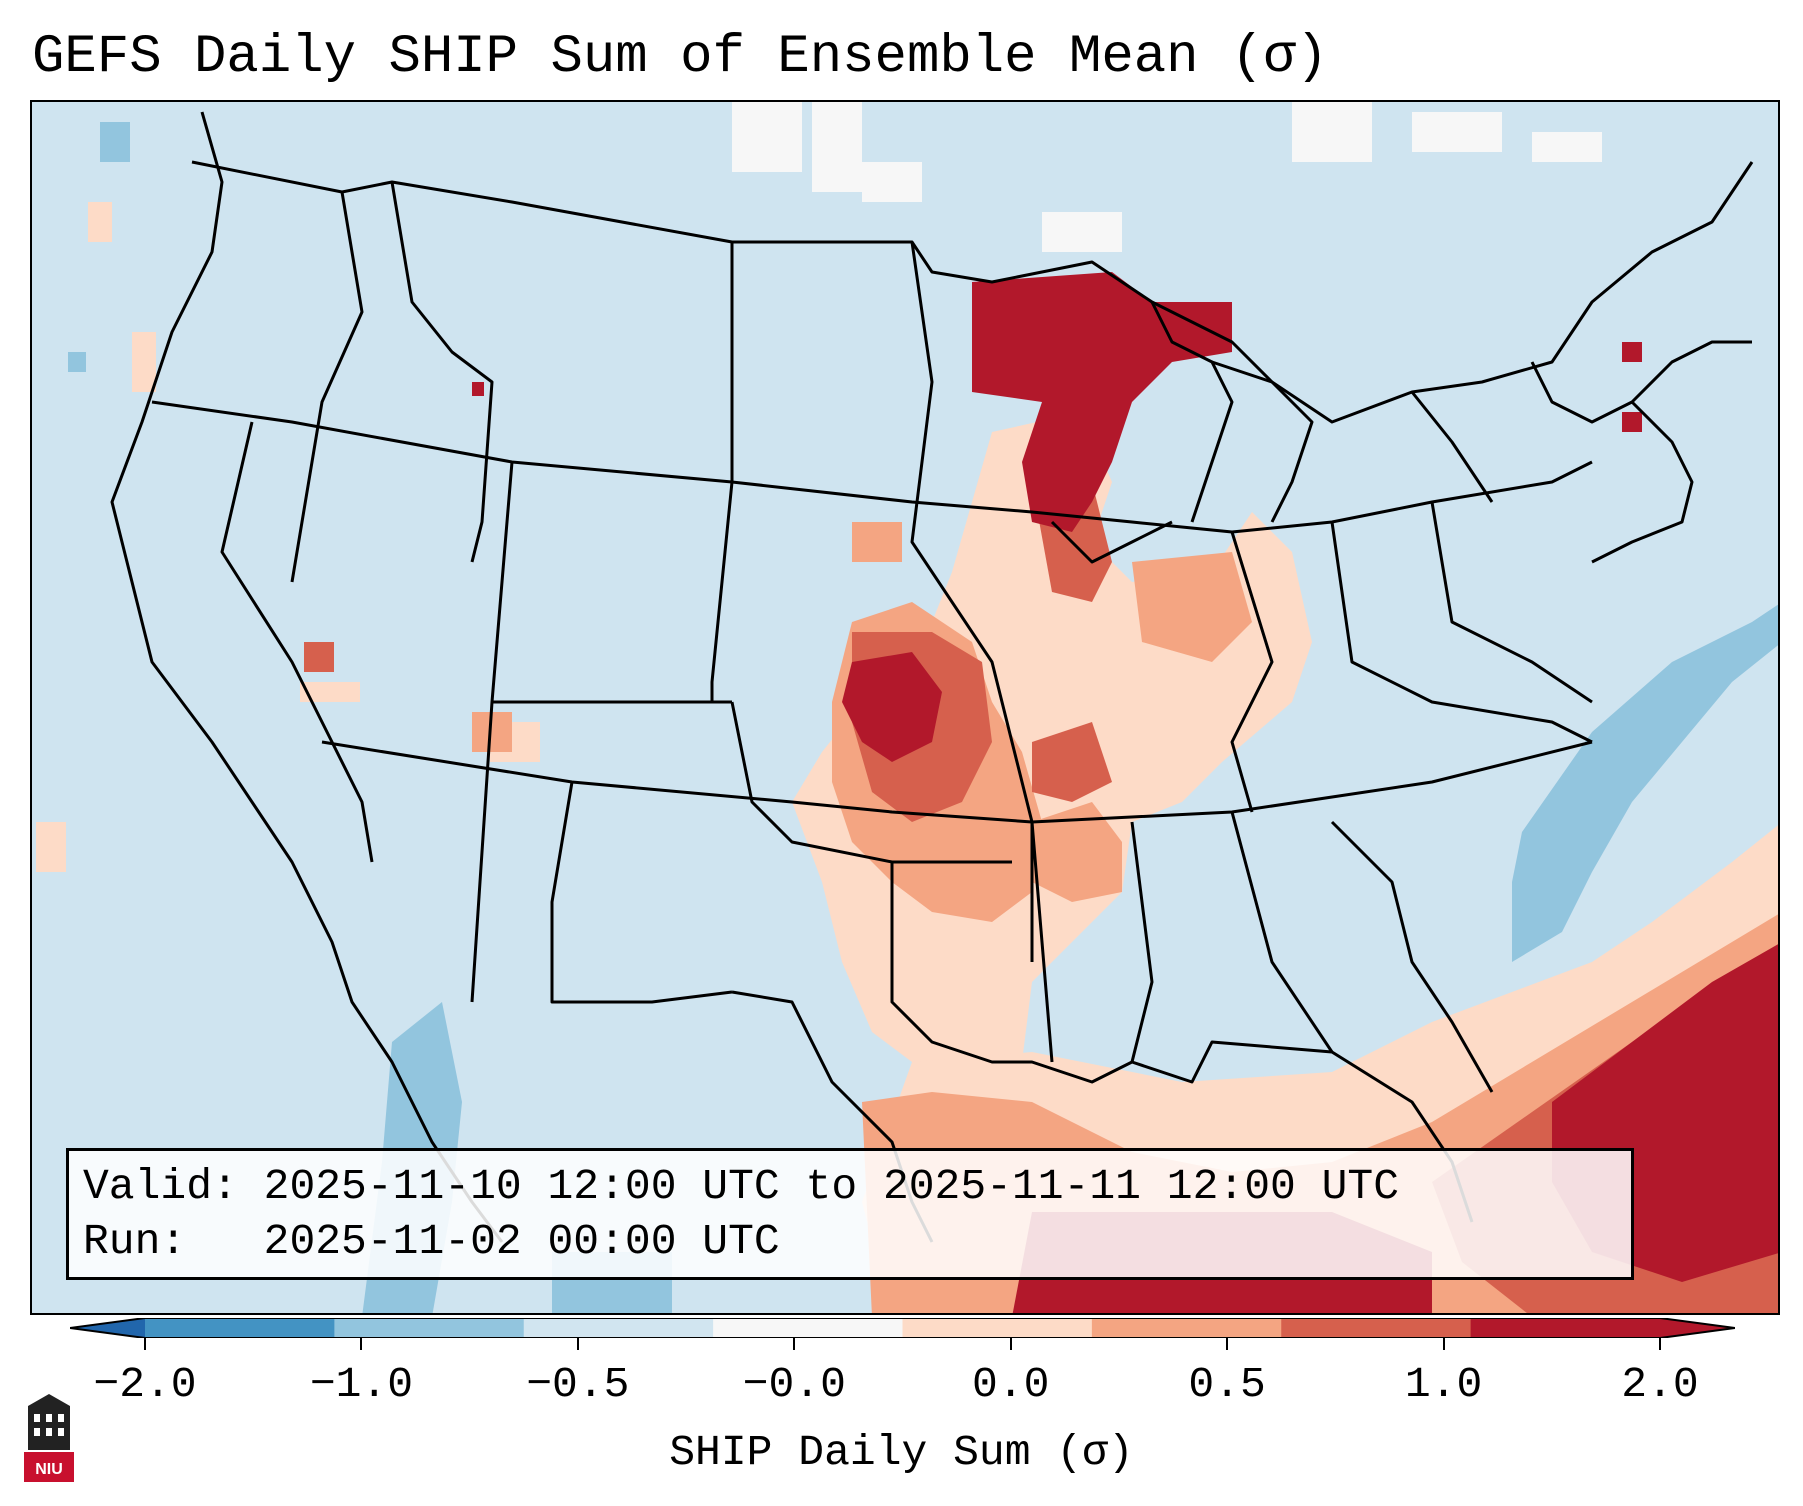 This screenshot has width=1803, height=1506. I want to click on colorbar-tick-label: −2.0, so click(145, 1384).